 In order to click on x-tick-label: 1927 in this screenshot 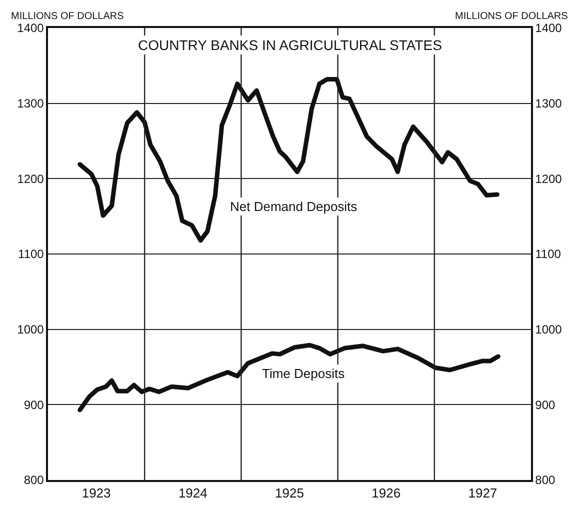, I will do `click(483, 492)`.